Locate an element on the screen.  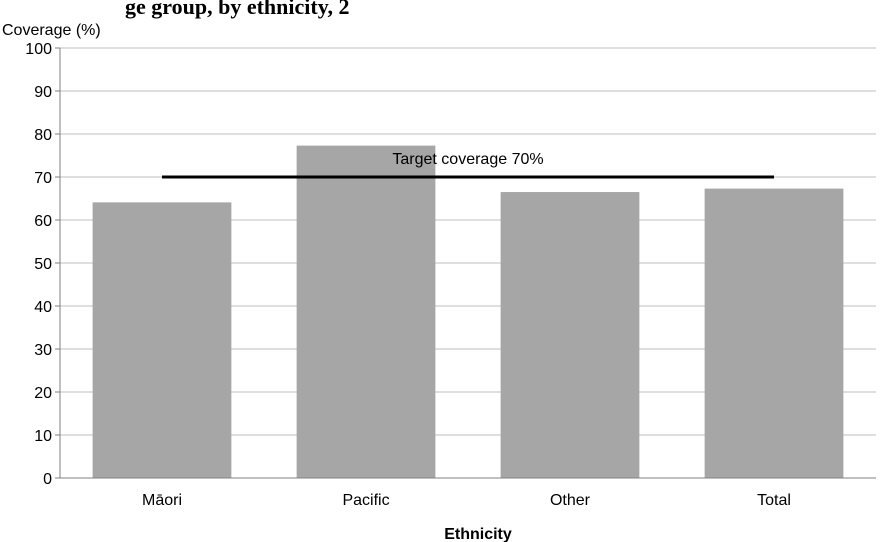
cropped-header-text: ge group, by ethnicity, 2 is located at coordinates (237, 9).